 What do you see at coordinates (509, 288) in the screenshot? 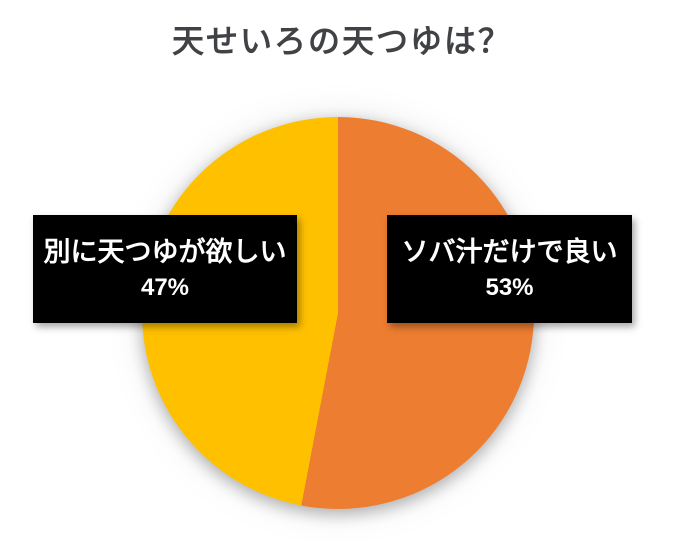
I see `data-label-right-percent: 53%` at bounding box center [509, 288].